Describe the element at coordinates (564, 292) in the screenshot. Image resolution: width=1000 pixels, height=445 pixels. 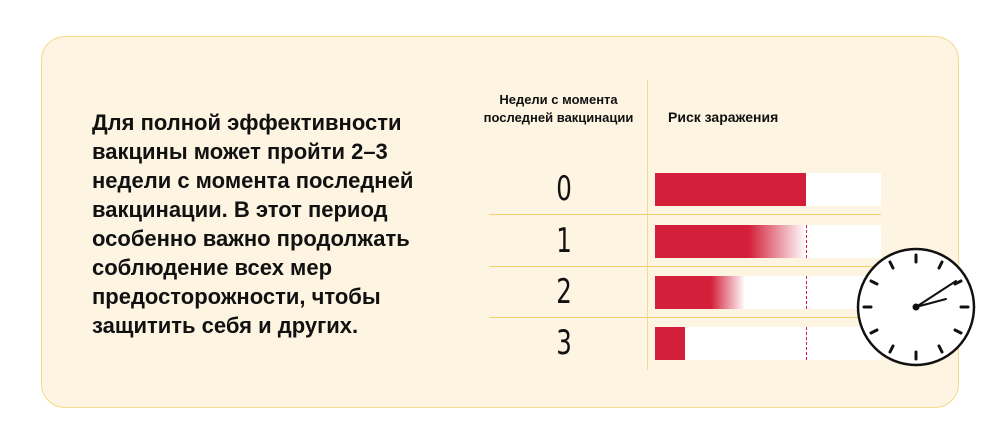
I see `week-label: 2` at that location.